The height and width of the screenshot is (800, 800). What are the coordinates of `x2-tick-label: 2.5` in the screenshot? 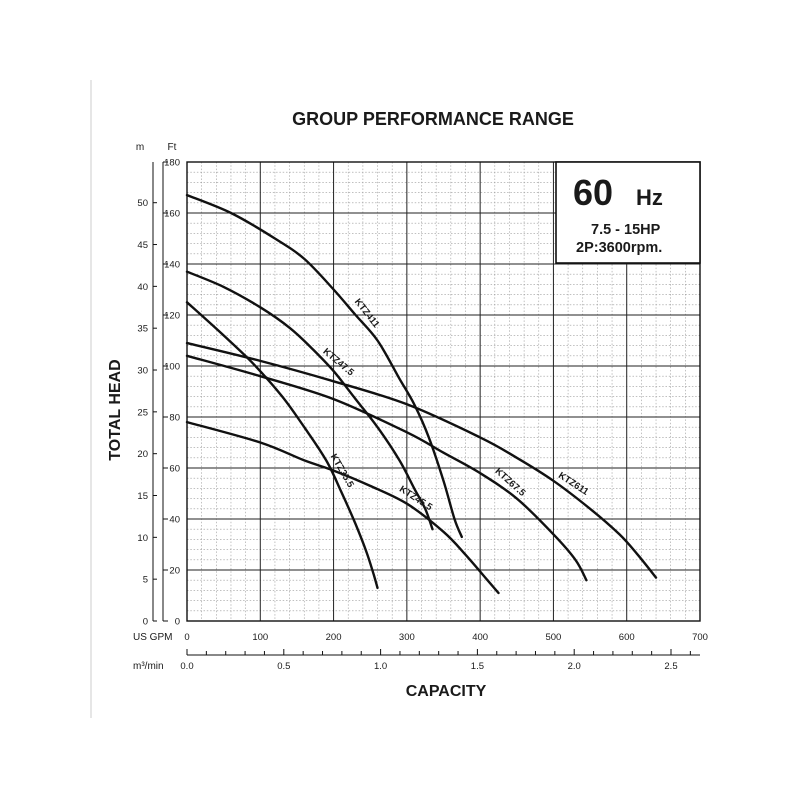 It's located at (670, 666).